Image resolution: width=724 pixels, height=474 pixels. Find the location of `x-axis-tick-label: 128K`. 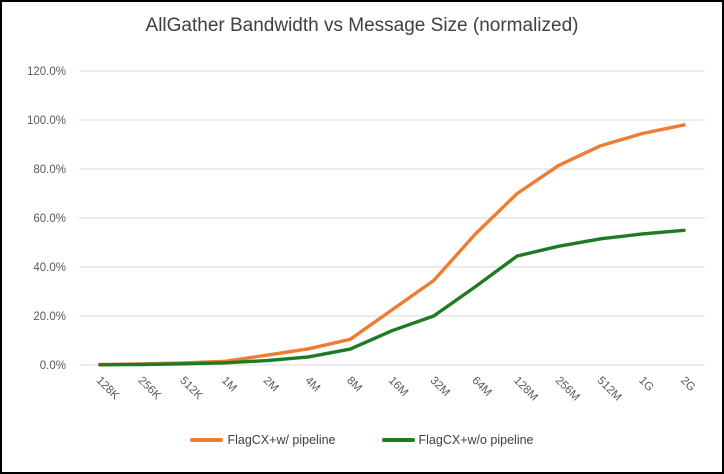

x-axis-tick-label: 128K is located at coordinates (108, 389).